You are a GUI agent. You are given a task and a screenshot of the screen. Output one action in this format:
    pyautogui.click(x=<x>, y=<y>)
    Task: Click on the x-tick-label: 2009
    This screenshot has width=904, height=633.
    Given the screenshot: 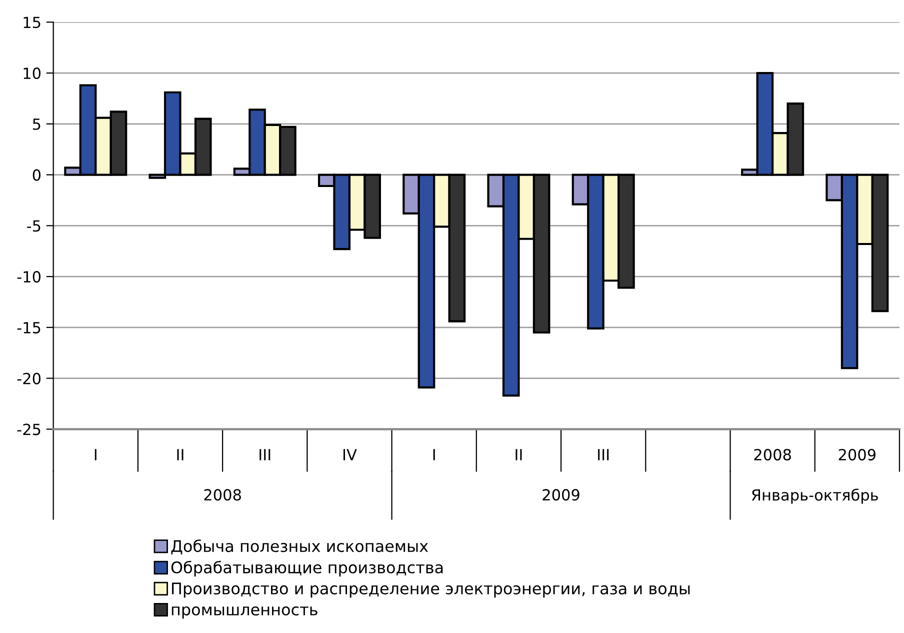 What is the action you would take?
    pyautogui.click(x=857, y=454)
    